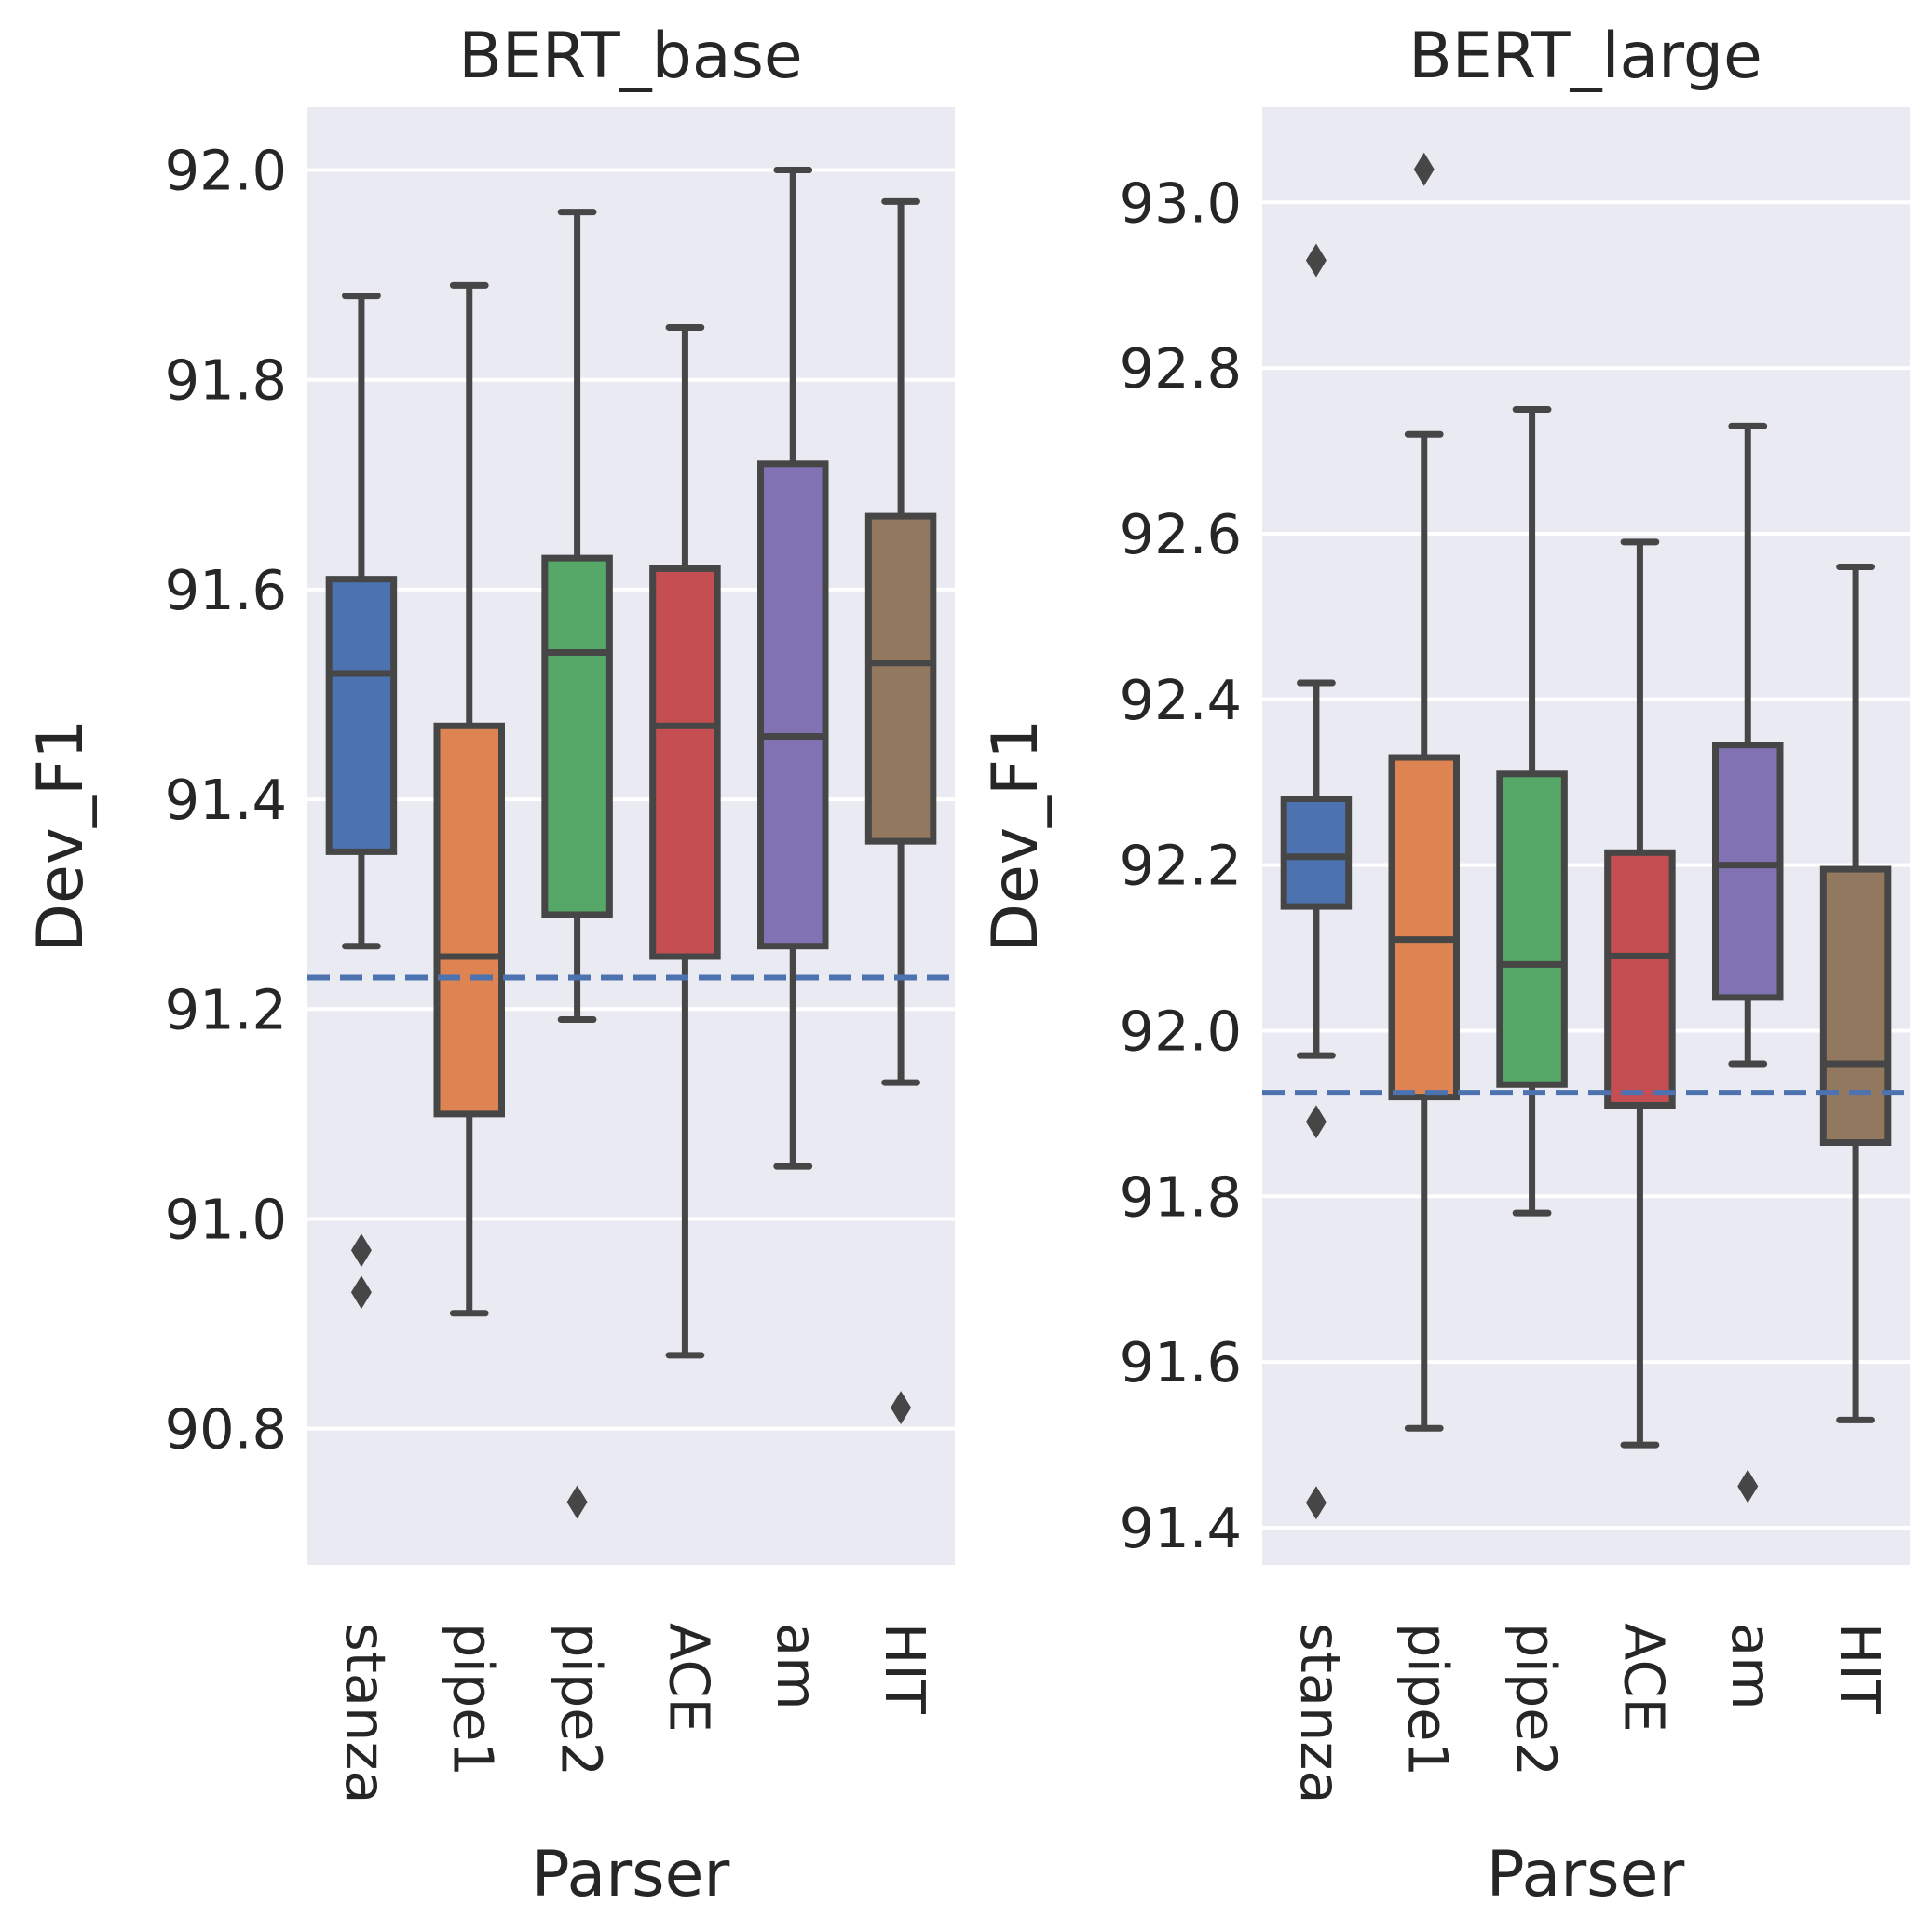  Describe the element at coordinates (226, 1009) in the screenshot. I see `y-tick-label: 91.2` at that location.